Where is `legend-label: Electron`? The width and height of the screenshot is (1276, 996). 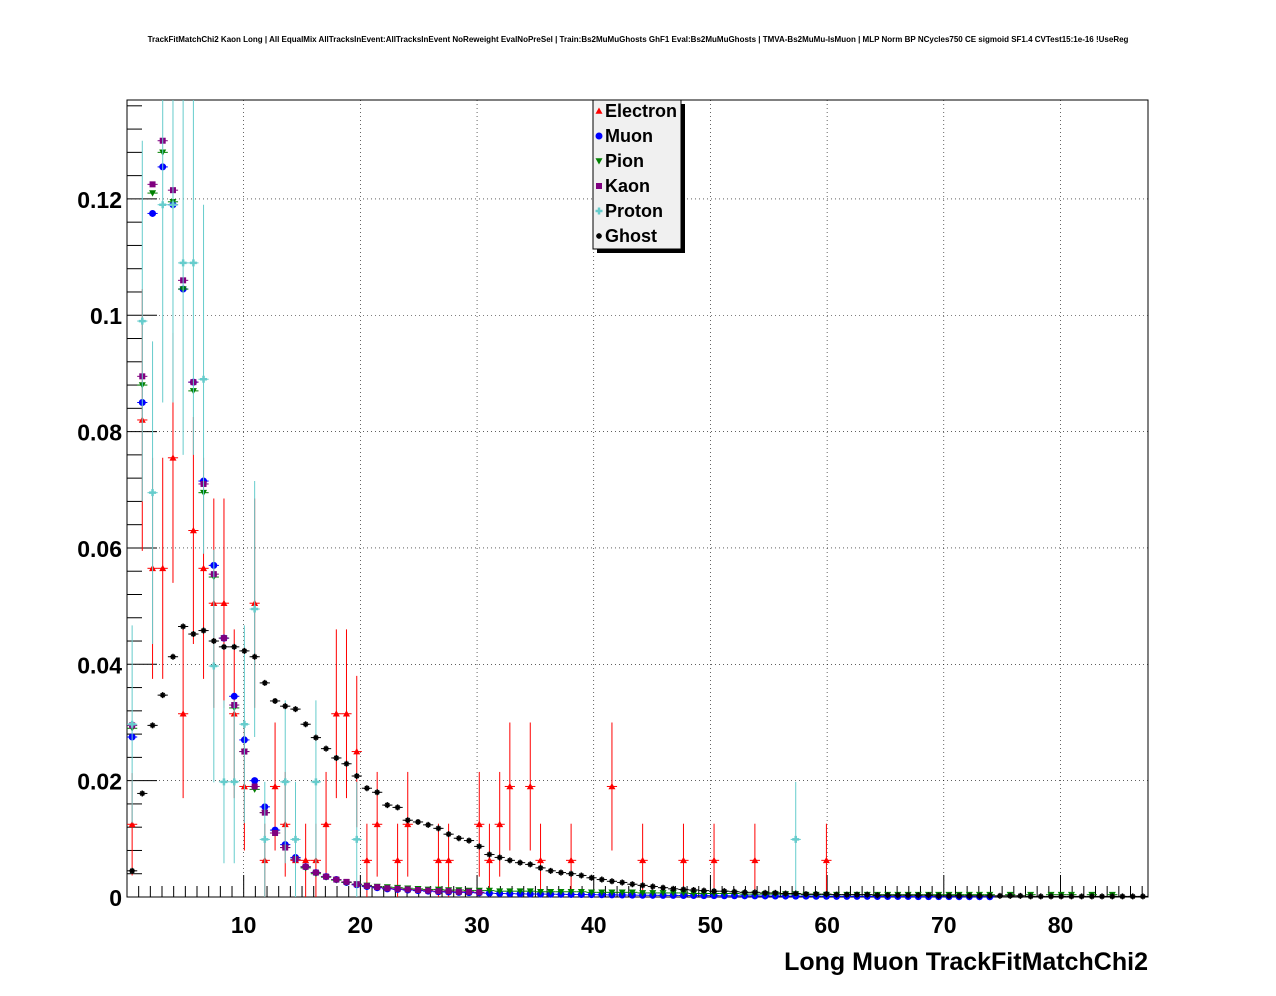 legend-label: Electron is located at coordinates (641, 111).